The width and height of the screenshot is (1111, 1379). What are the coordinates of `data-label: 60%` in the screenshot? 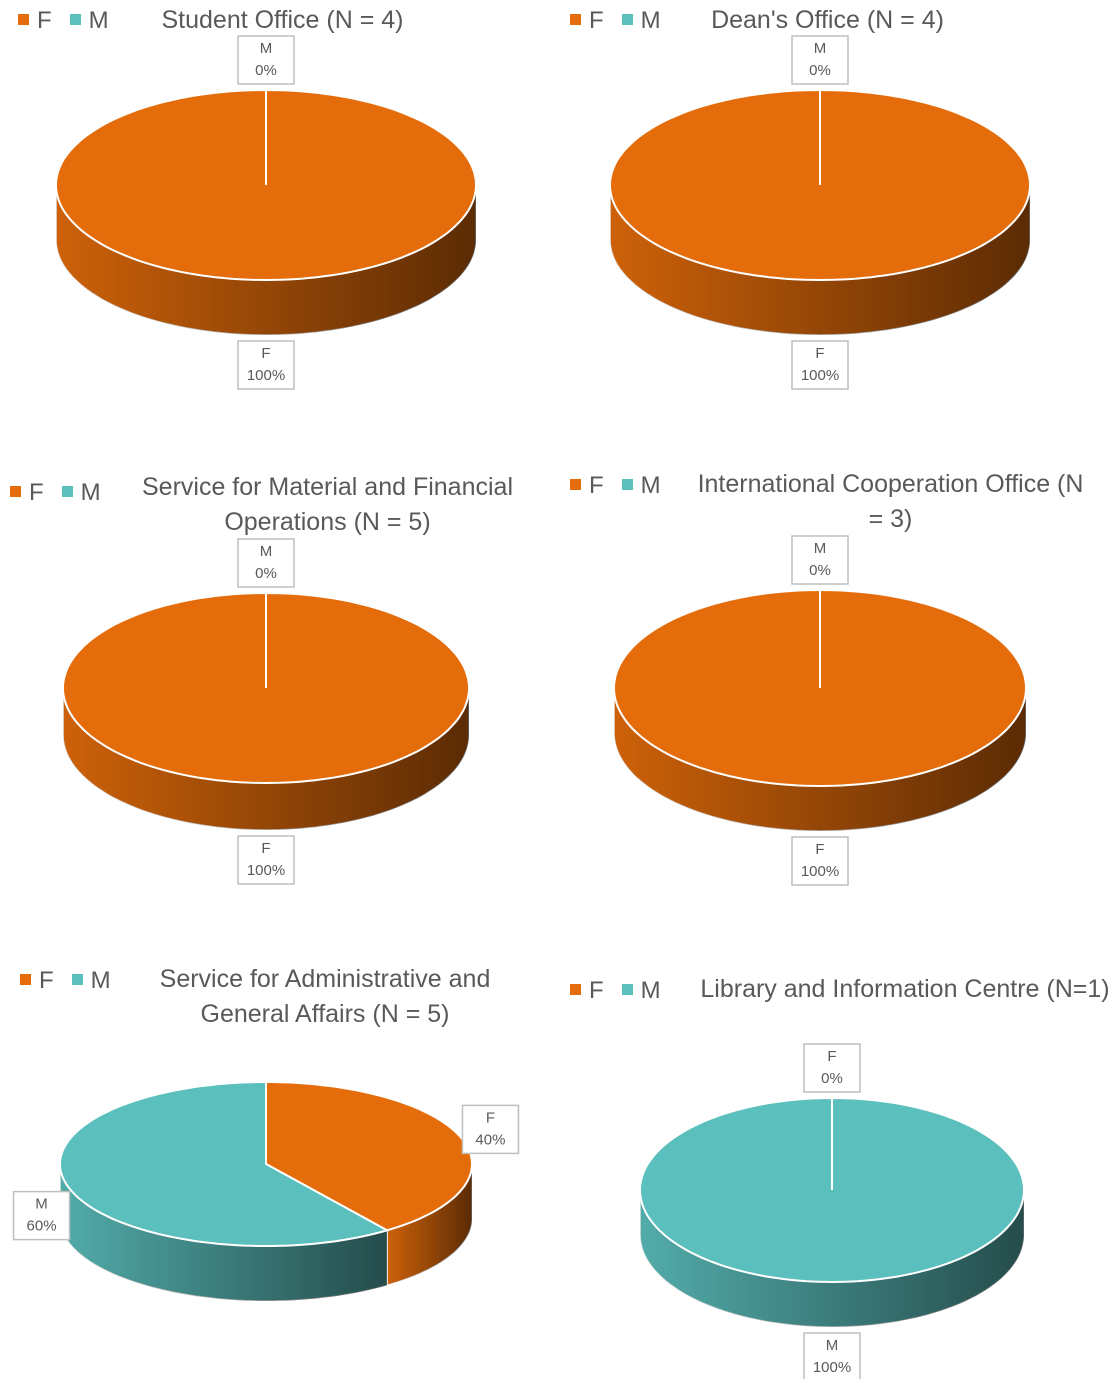 It's located at (42, 1226).